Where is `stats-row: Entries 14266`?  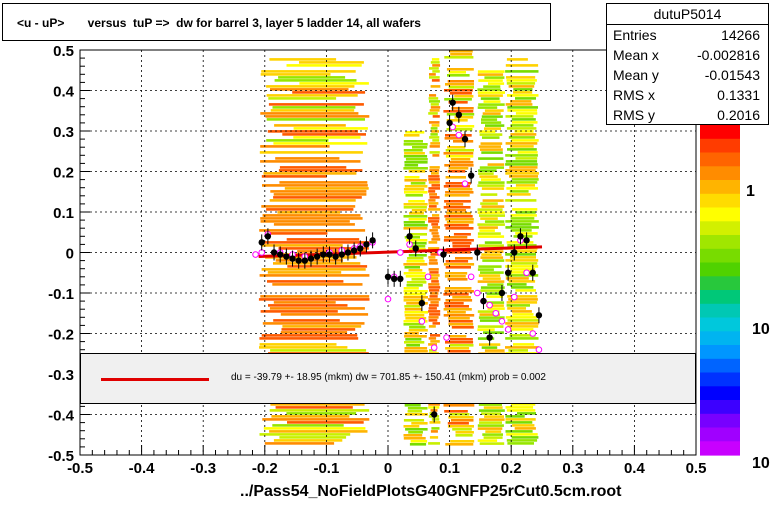 stats-row: Entries 14266 is located at coordinates (687, 35).